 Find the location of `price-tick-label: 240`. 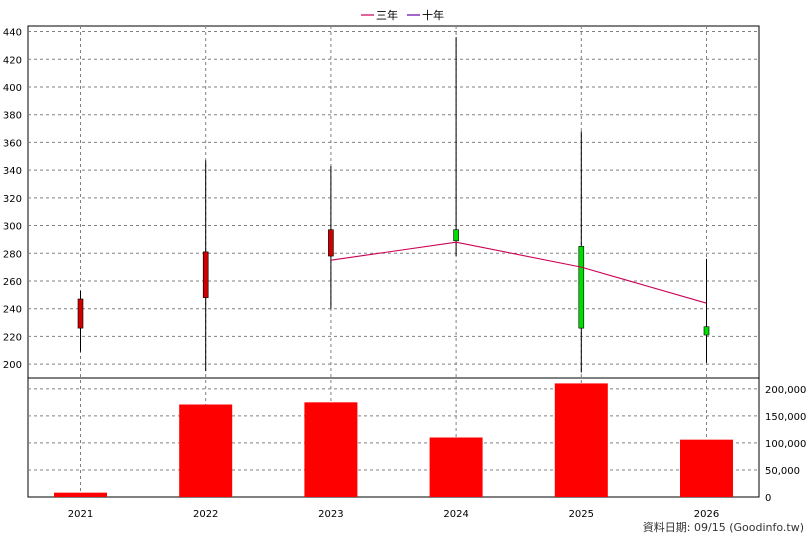

price-tick-label: 240 is located at coordinates (12, 310).